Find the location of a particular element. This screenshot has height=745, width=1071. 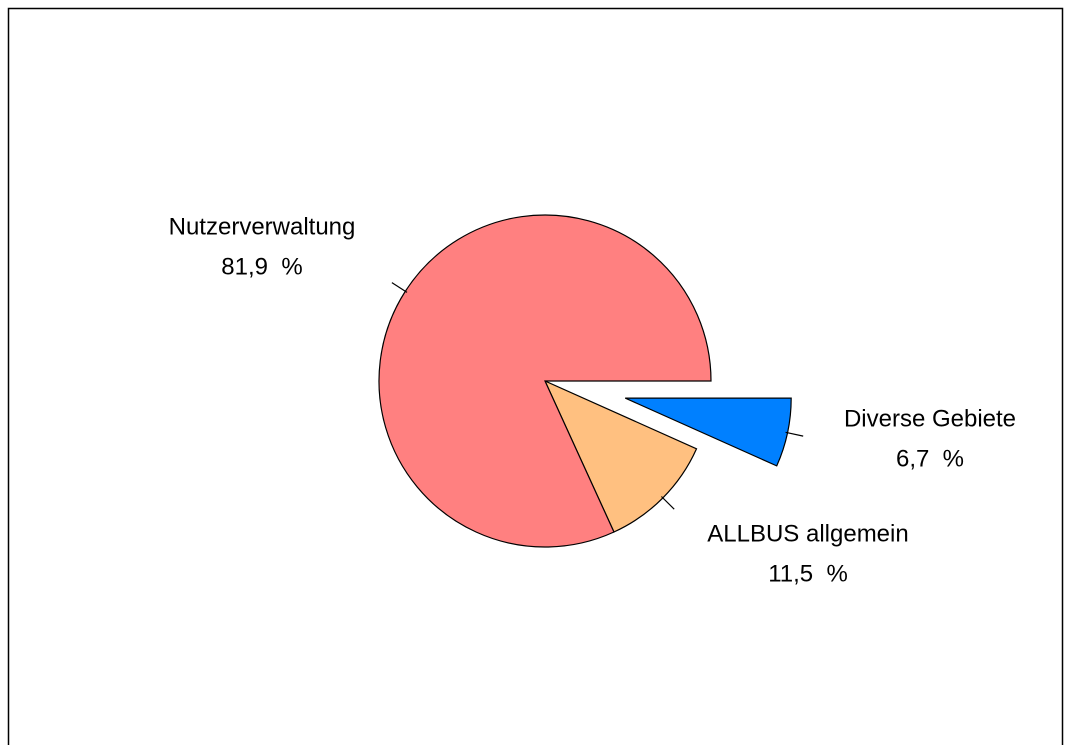

slice-value-label: 81,9 % is located at coordinates (261, 266).